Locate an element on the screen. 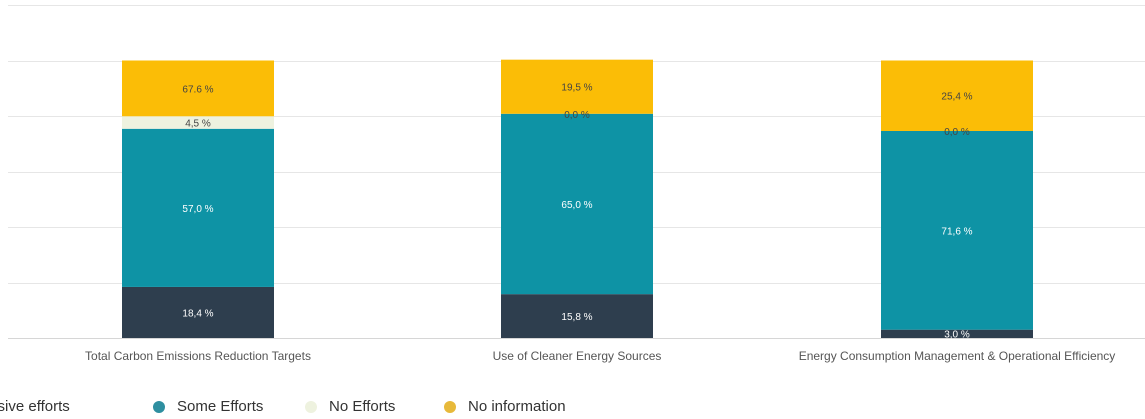 The image size is (1145, 419). category-label: Use of Cleaner Energy Sources is located at coordinates (577, 356).